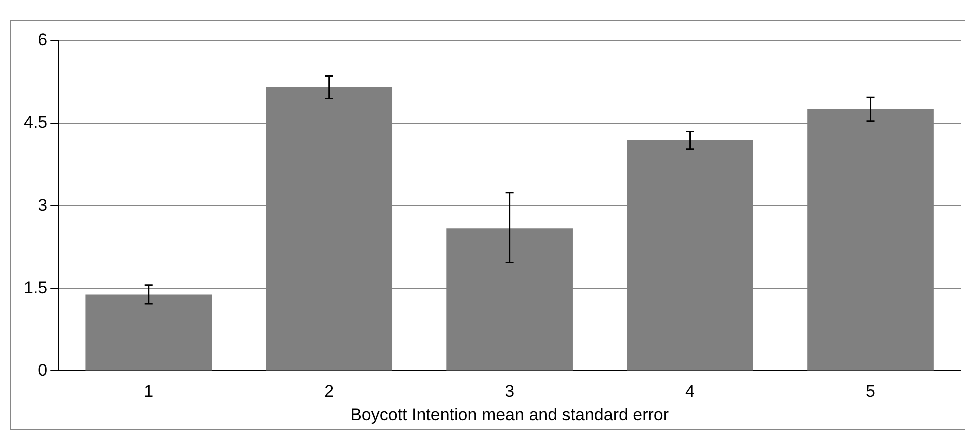 This screenshot has height=435, width=965. I want to click on y-tick-label: 1.5, so click(36, 288).